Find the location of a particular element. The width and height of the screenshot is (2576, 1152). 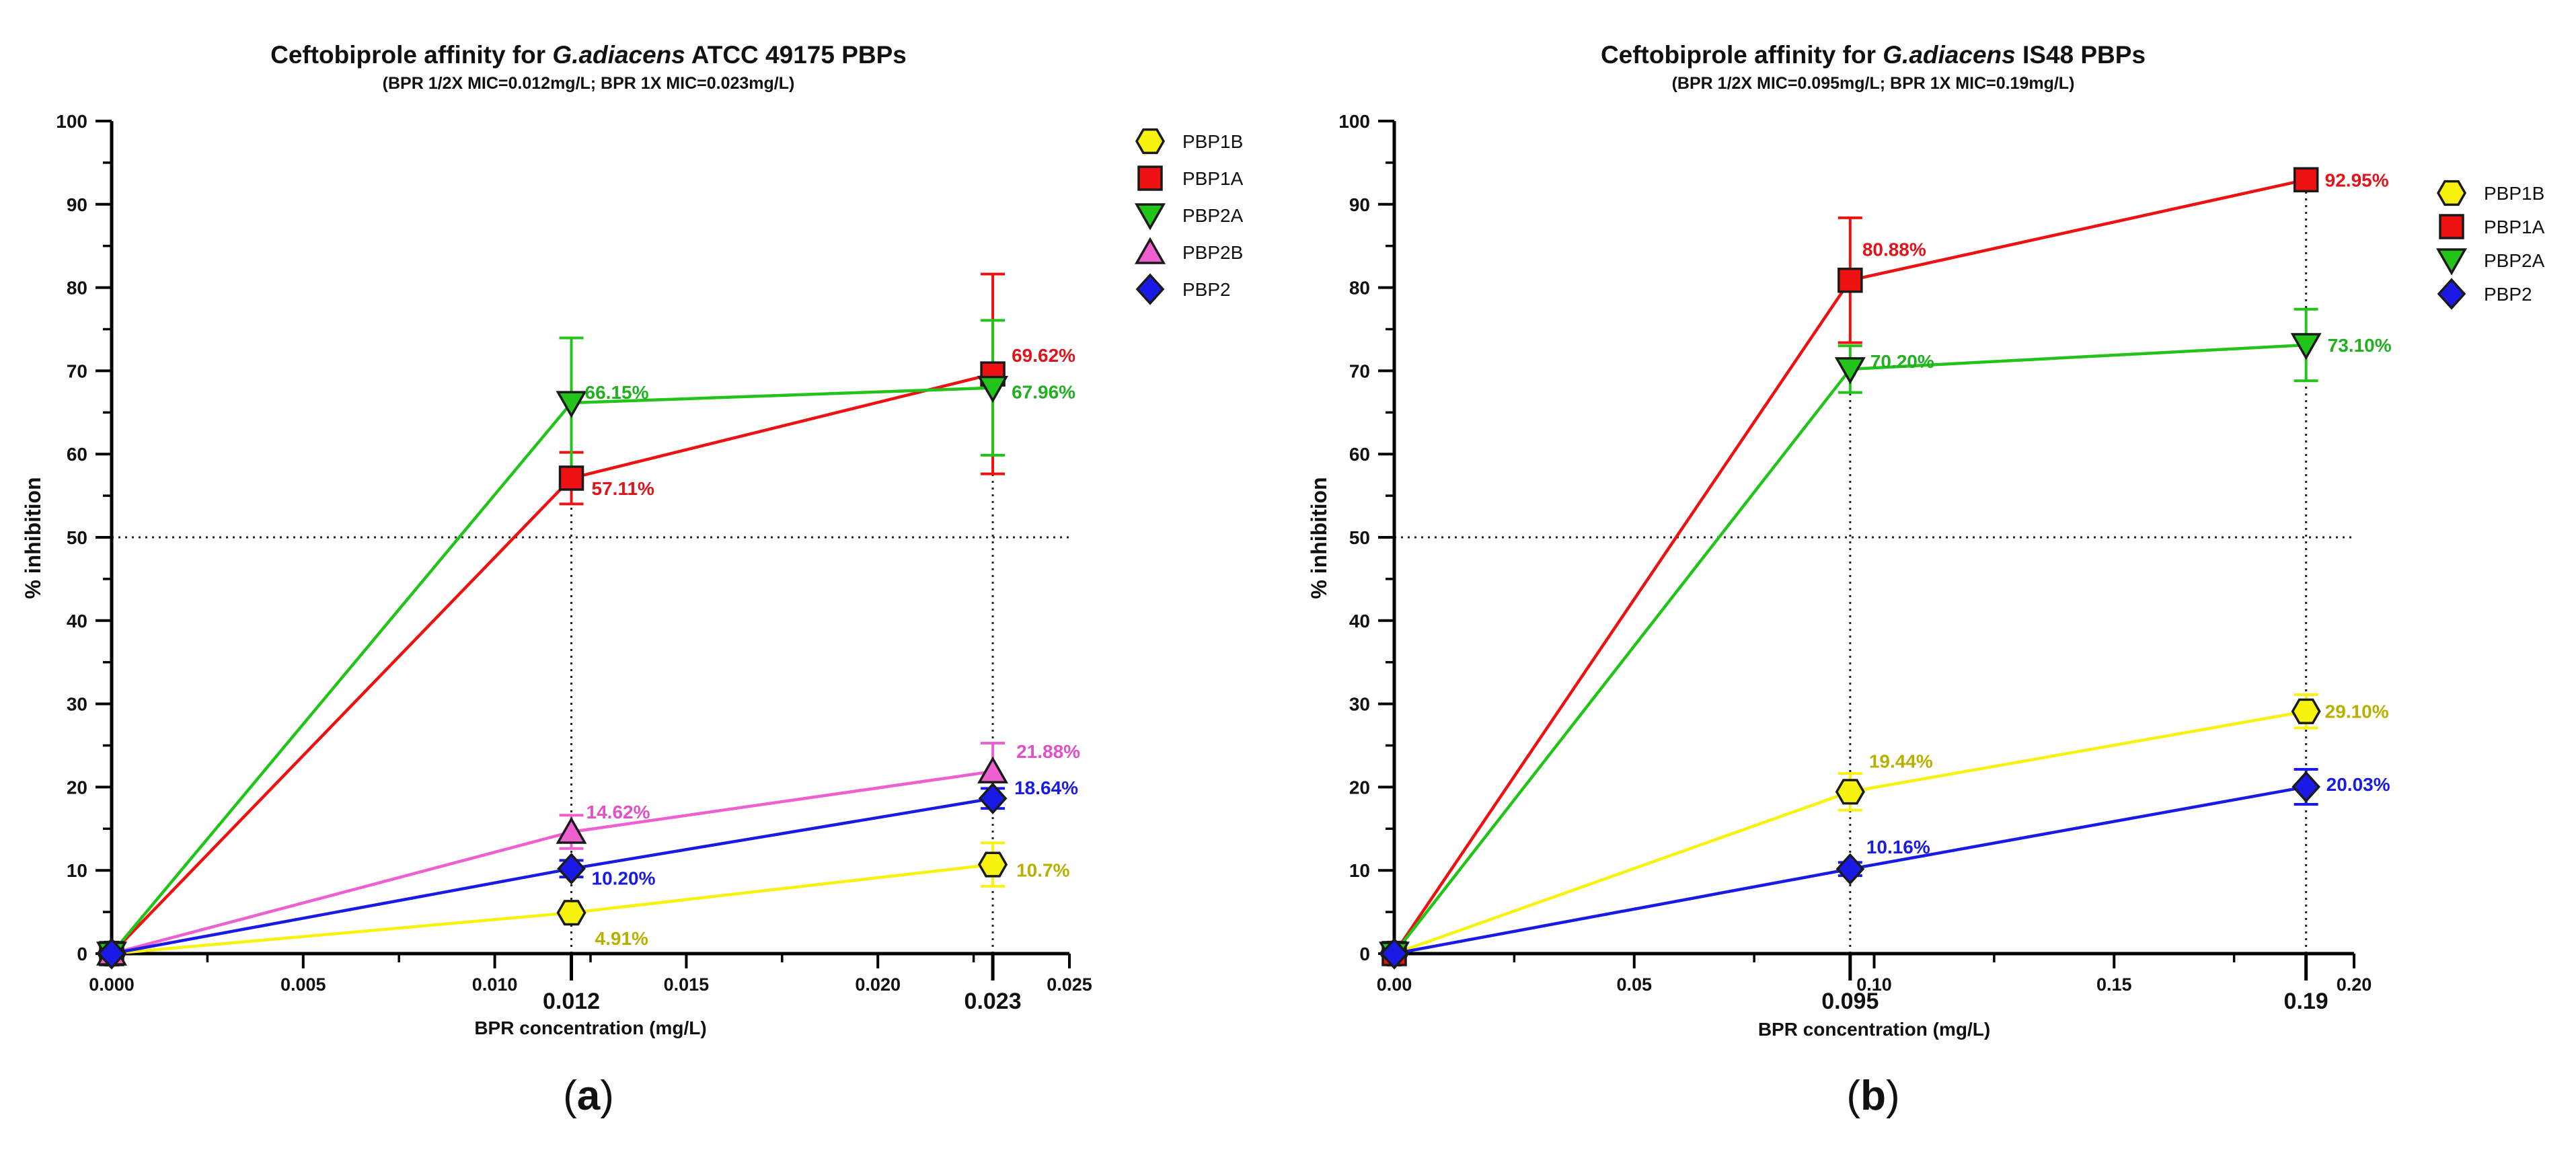

x-highlight-label: 0.095 is located at coordinates (1850, 1002).